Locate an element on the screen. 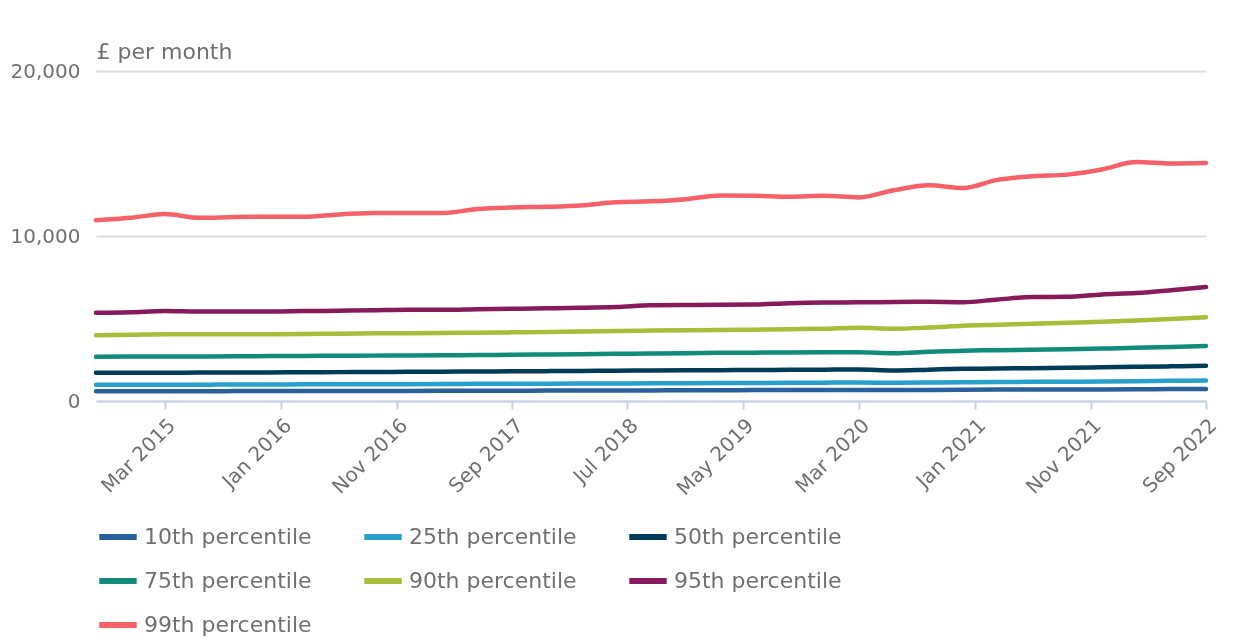  legend-label: 99th percentile is located at coordinates (228, 624).